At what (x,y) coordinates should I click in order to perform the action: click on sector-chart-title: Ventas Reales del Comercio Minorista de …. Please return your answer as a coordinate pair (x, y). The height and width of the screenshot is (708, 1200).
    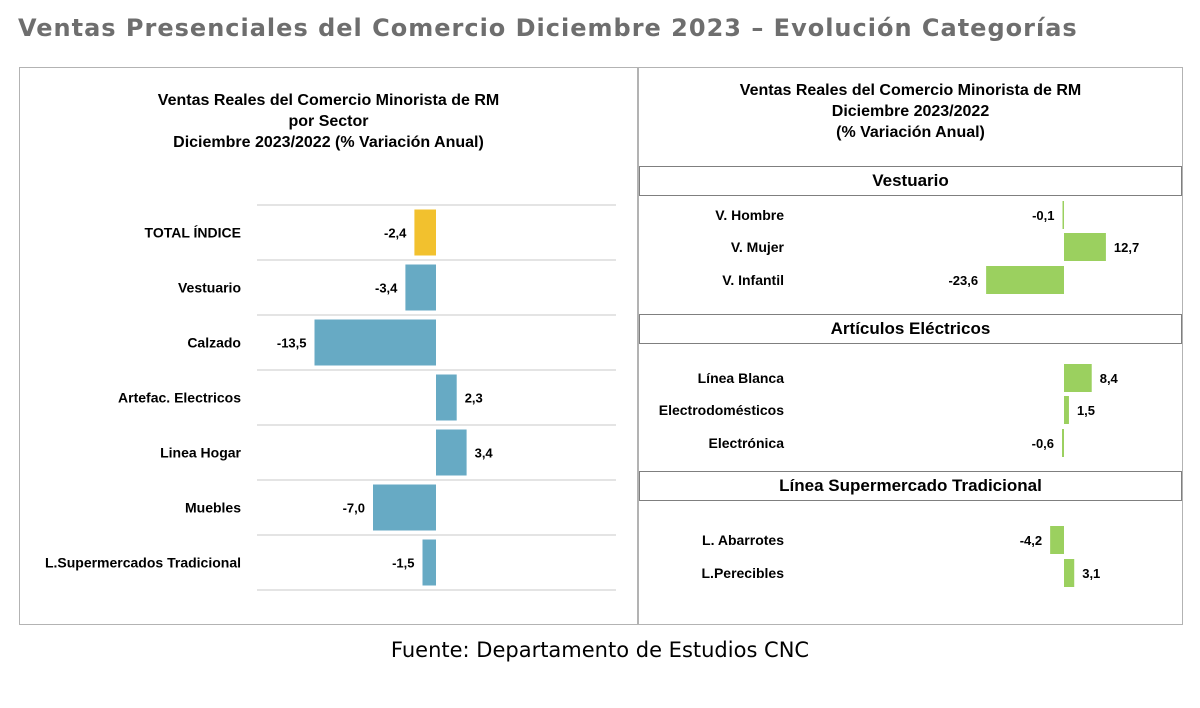
    Looking at the image, I should click on (328, 121).